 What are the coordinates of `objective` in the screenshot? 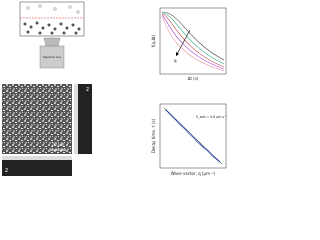 It's located at (52, 57).